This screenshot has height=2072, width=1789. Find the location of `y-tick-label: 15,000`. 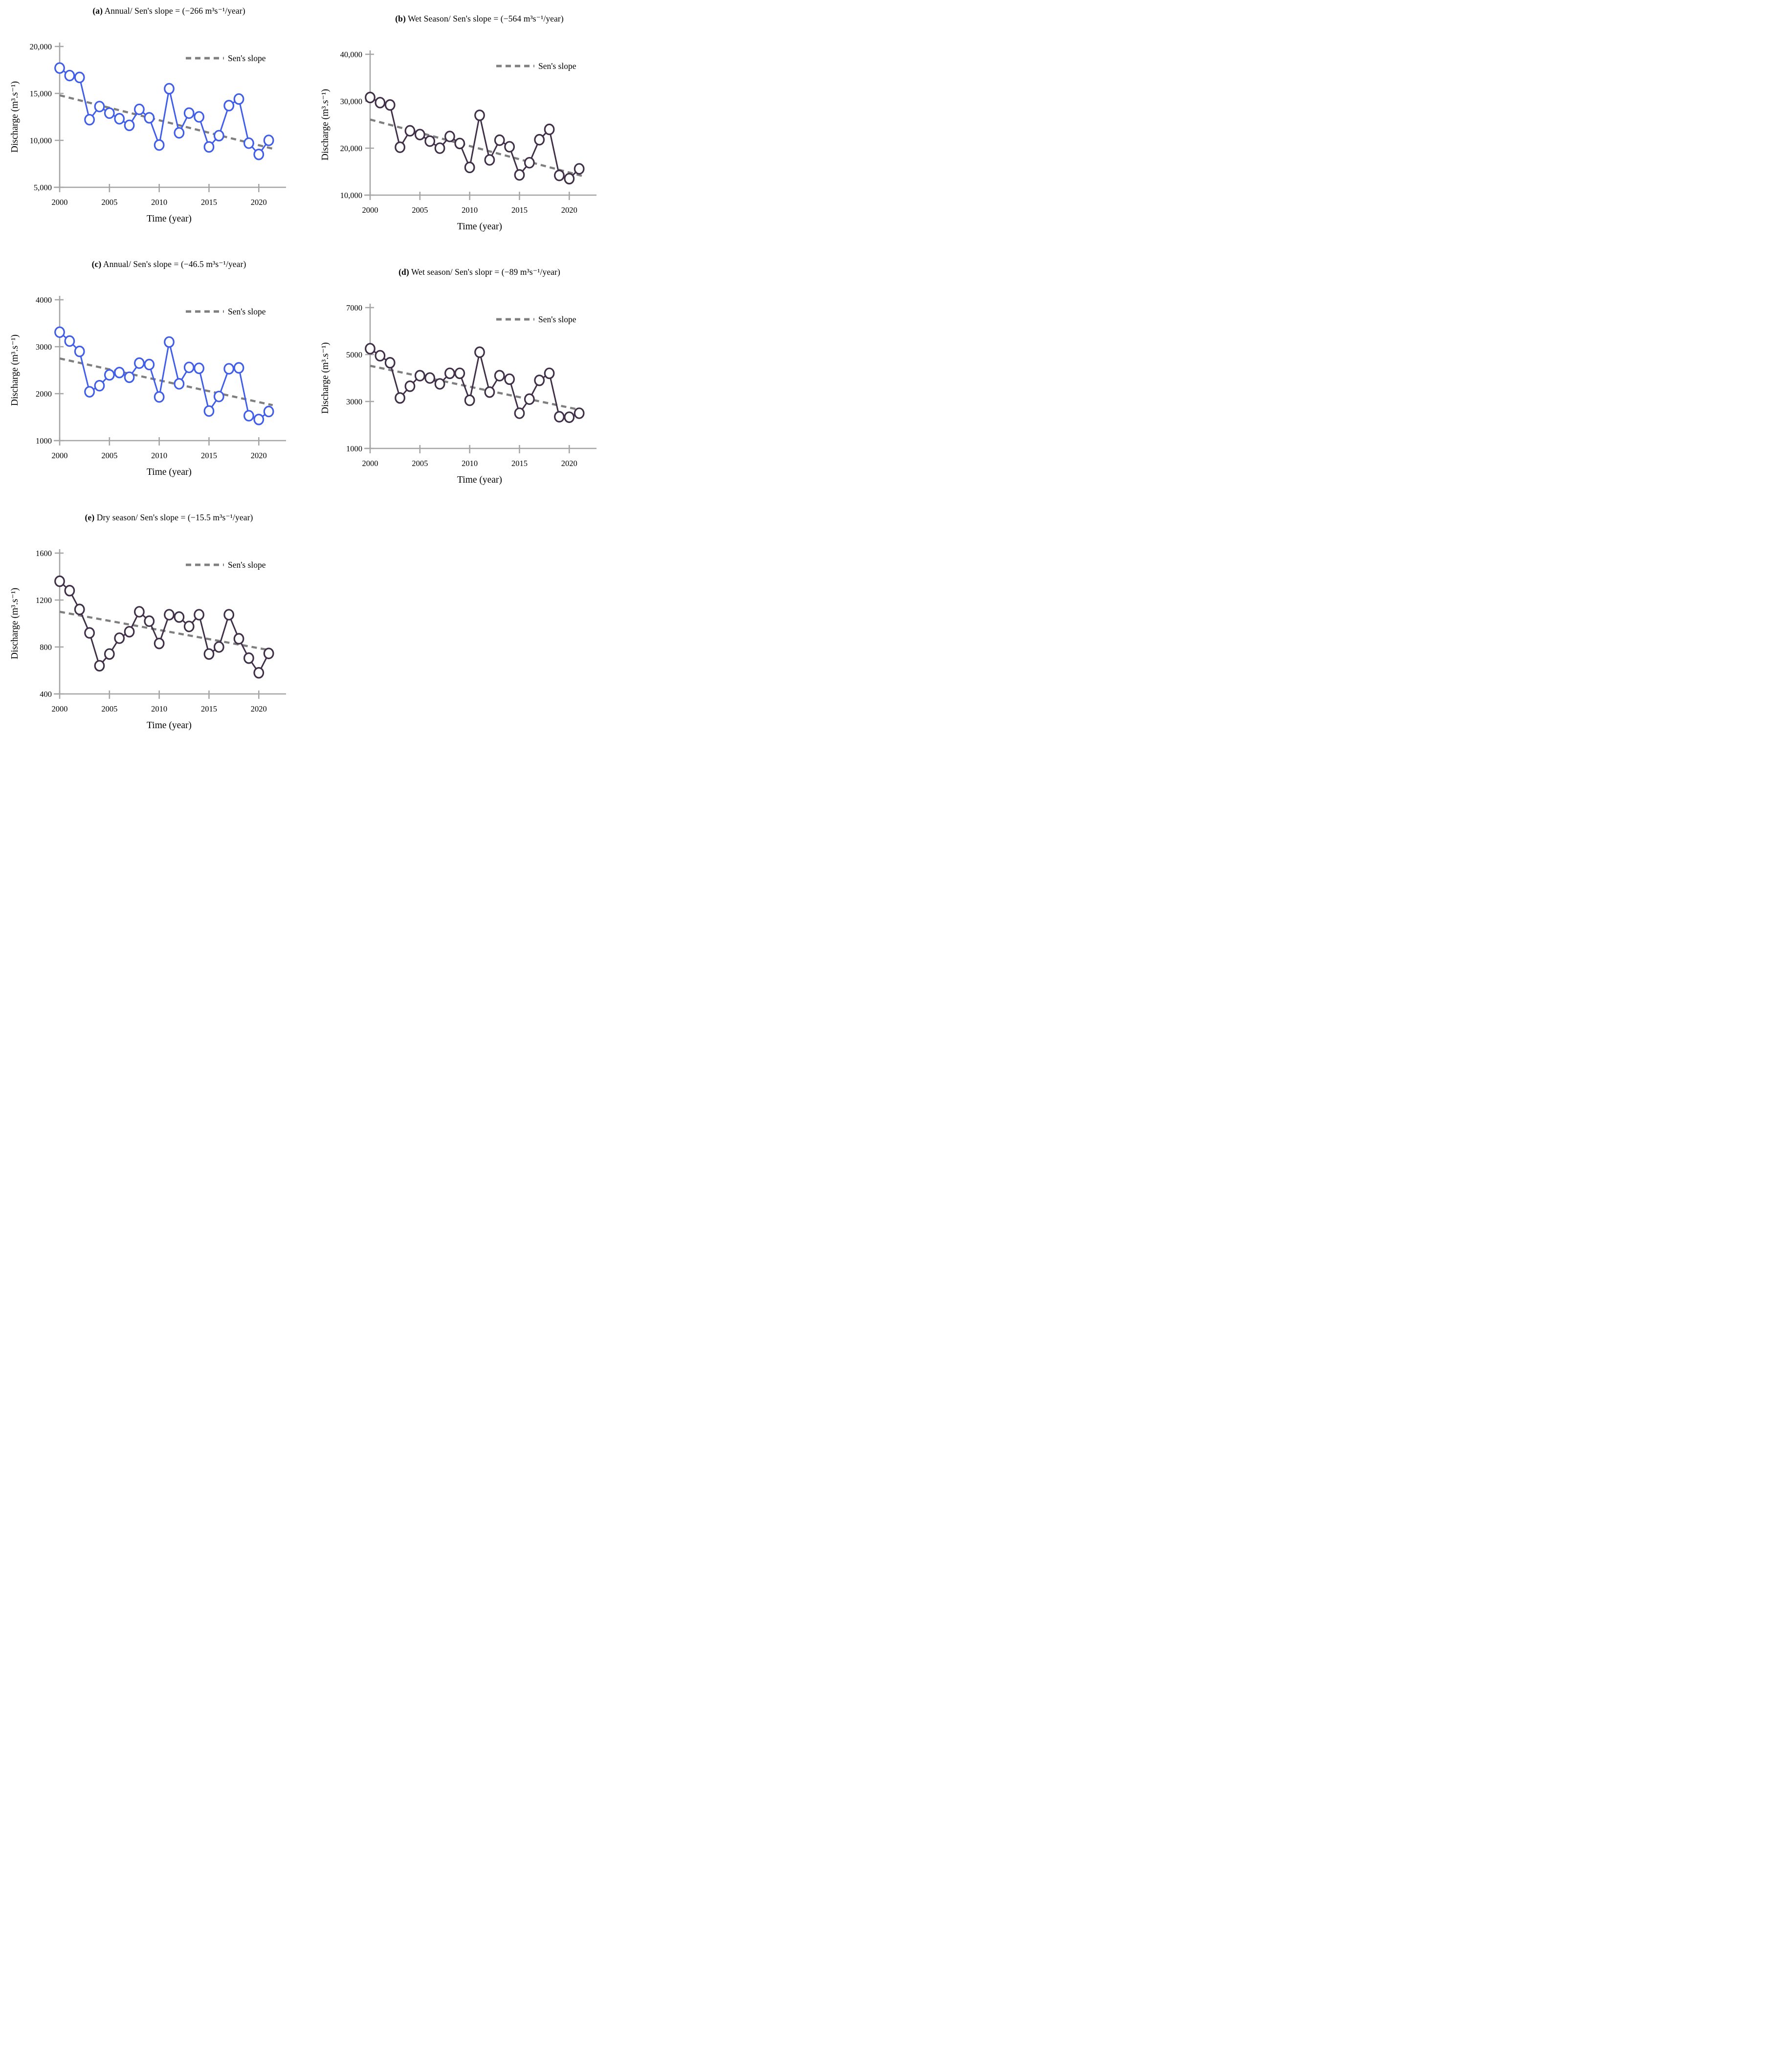

y-tick-label: 15,000 is located at coordinates (41, 93).